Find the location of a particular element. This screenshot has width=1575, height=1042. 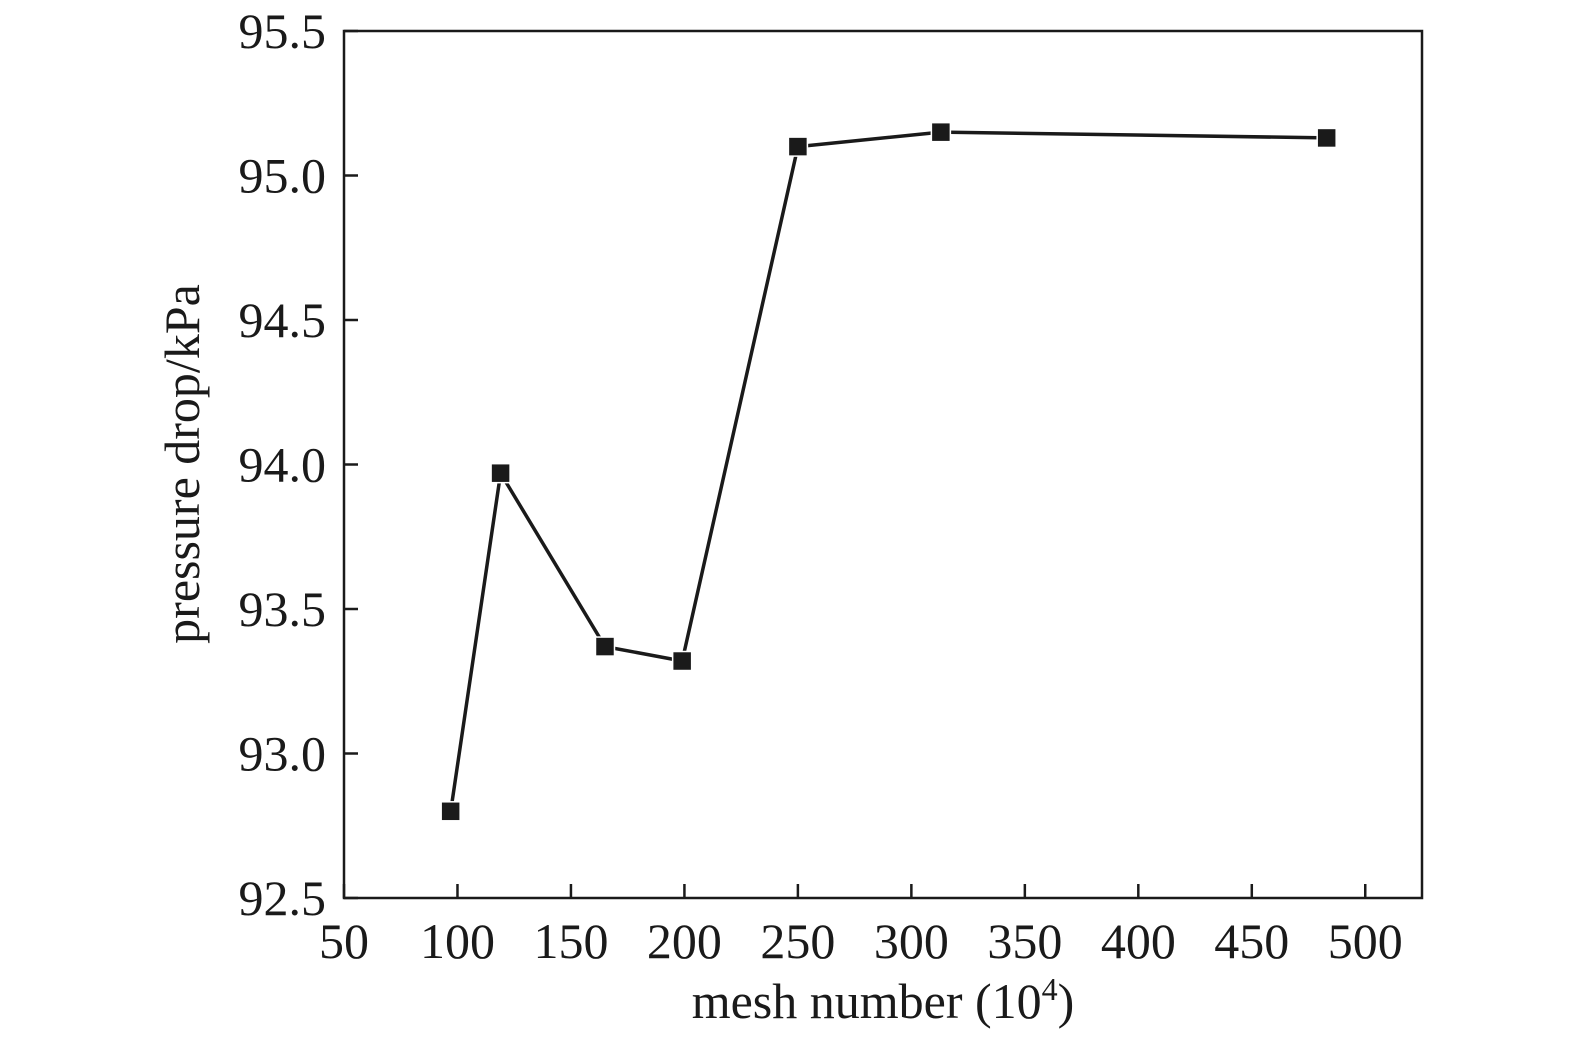

y-tick-label: 95.0 is located at coordinates (283, 176).